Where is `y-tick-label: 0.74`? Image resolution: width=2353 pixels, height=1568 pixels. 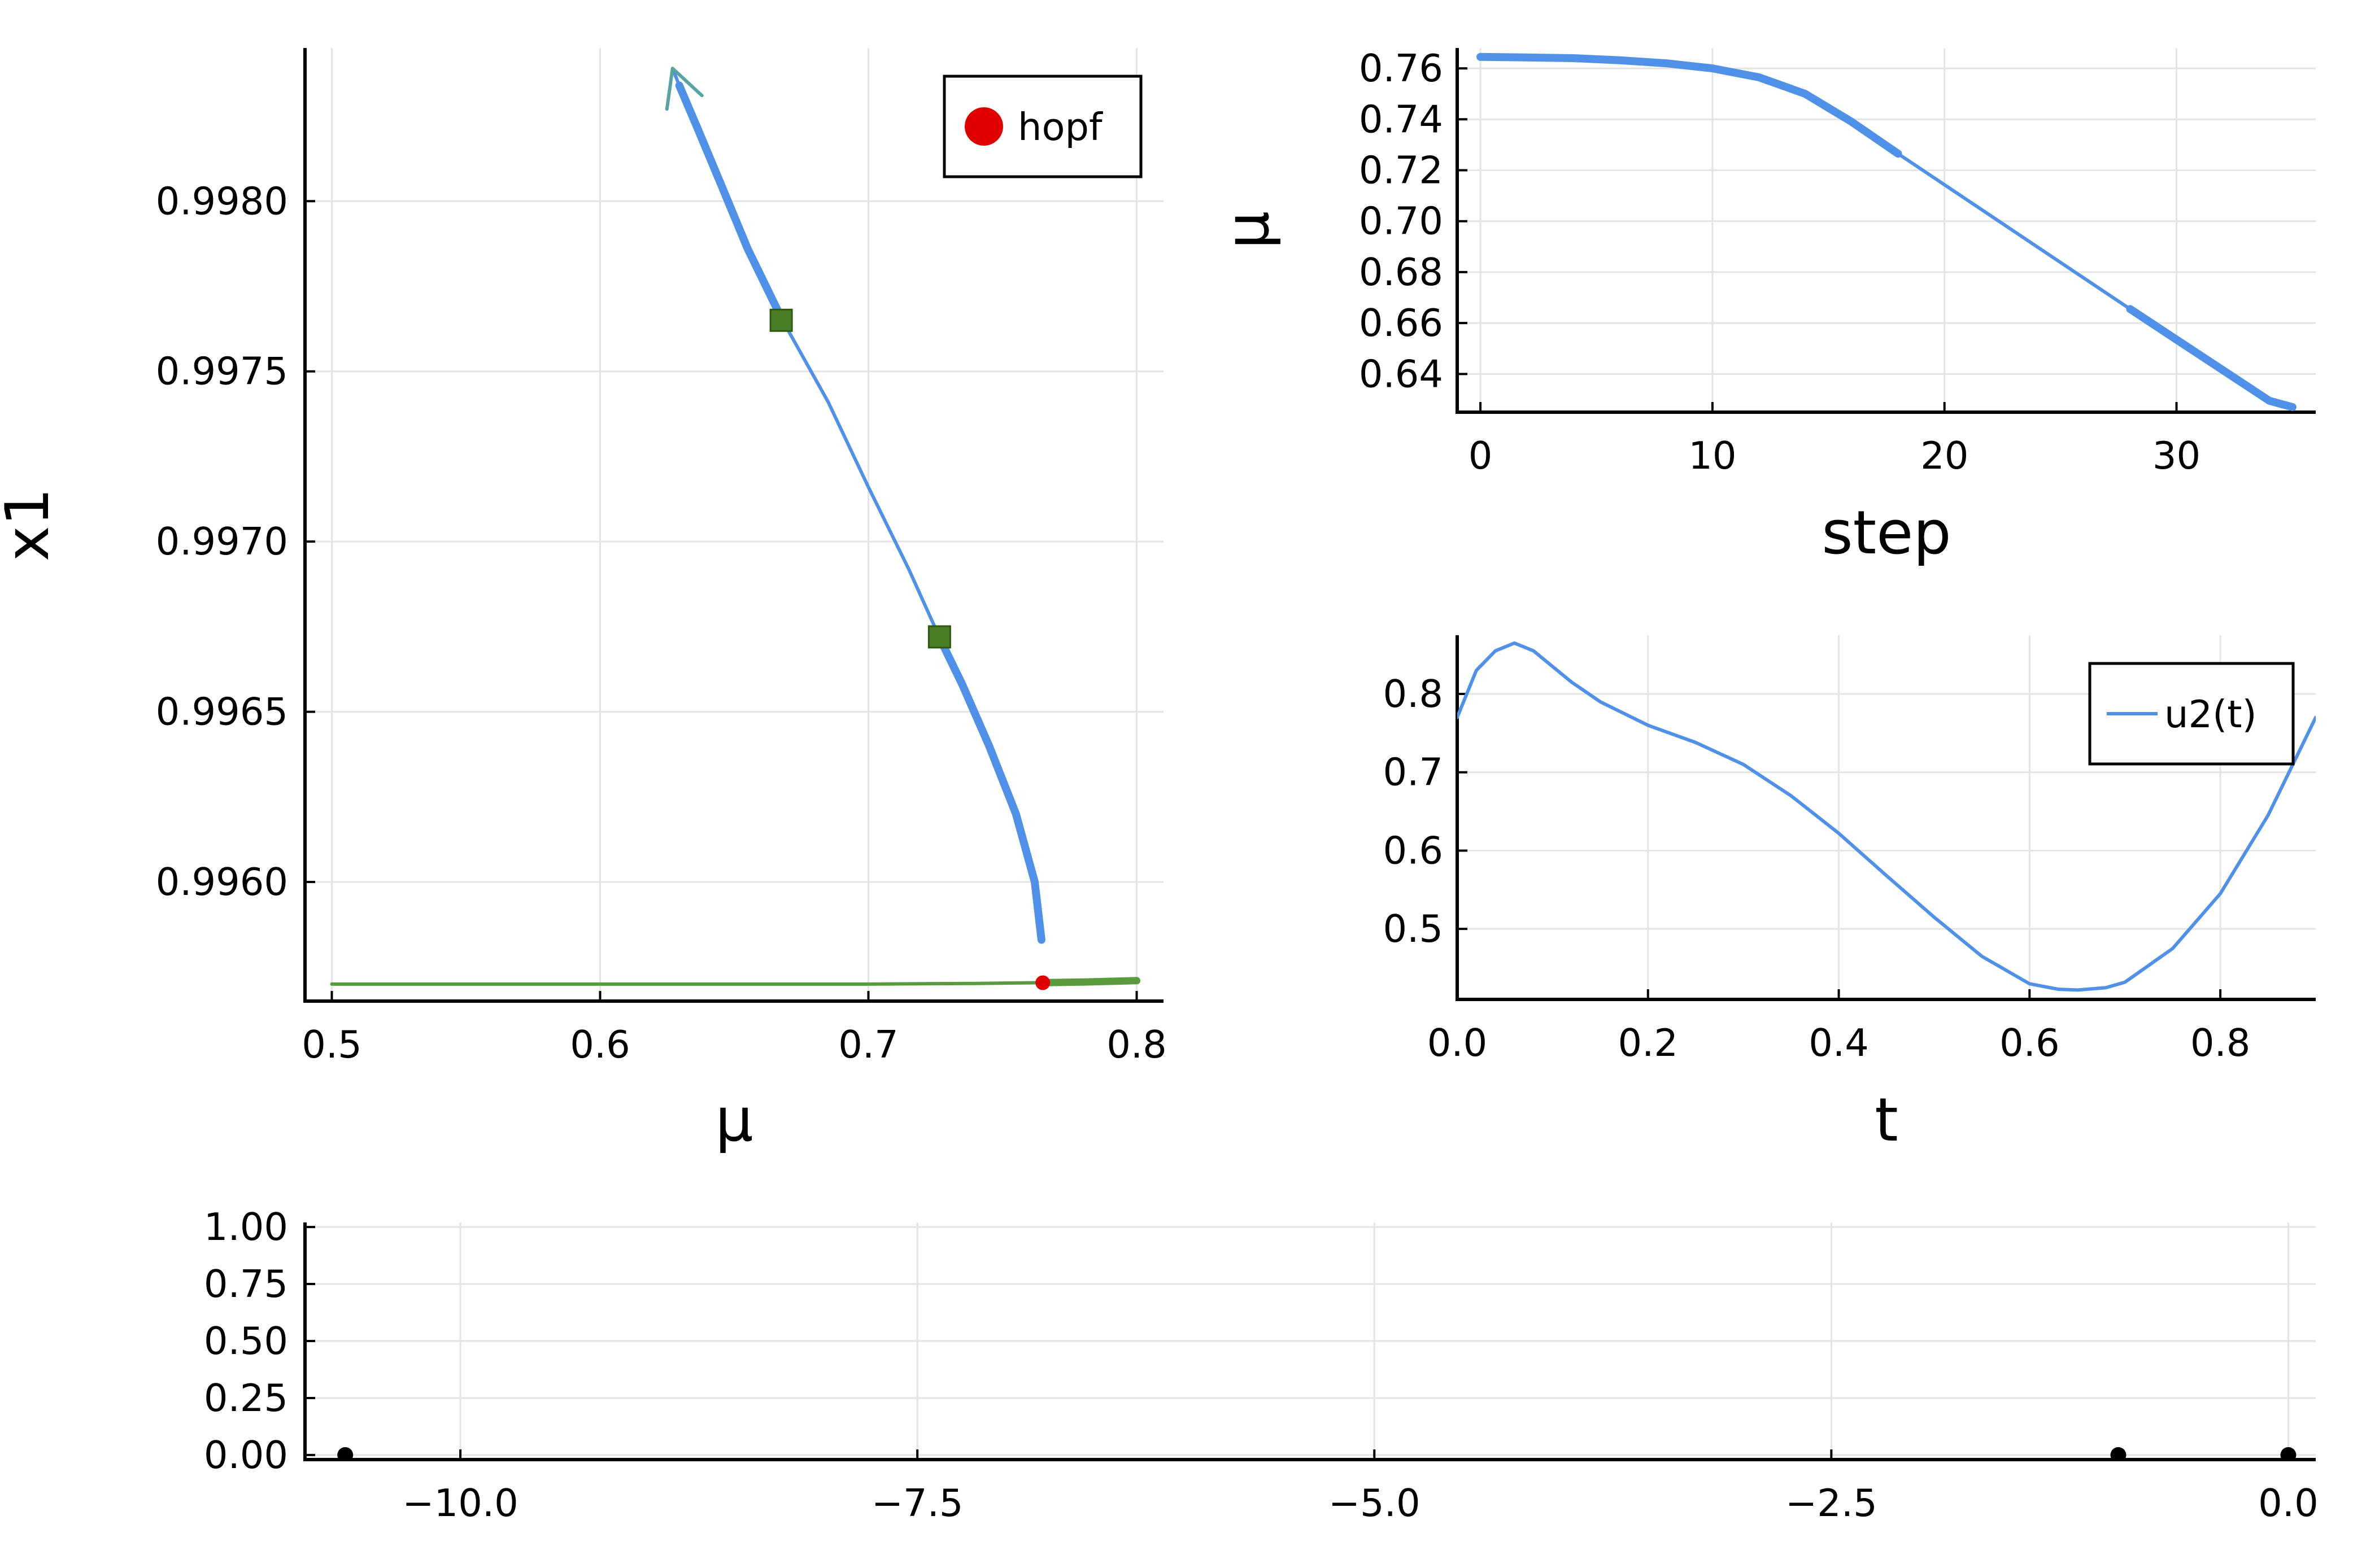 y-tick-label: 0.74 is located at coordinates (1401, 119).